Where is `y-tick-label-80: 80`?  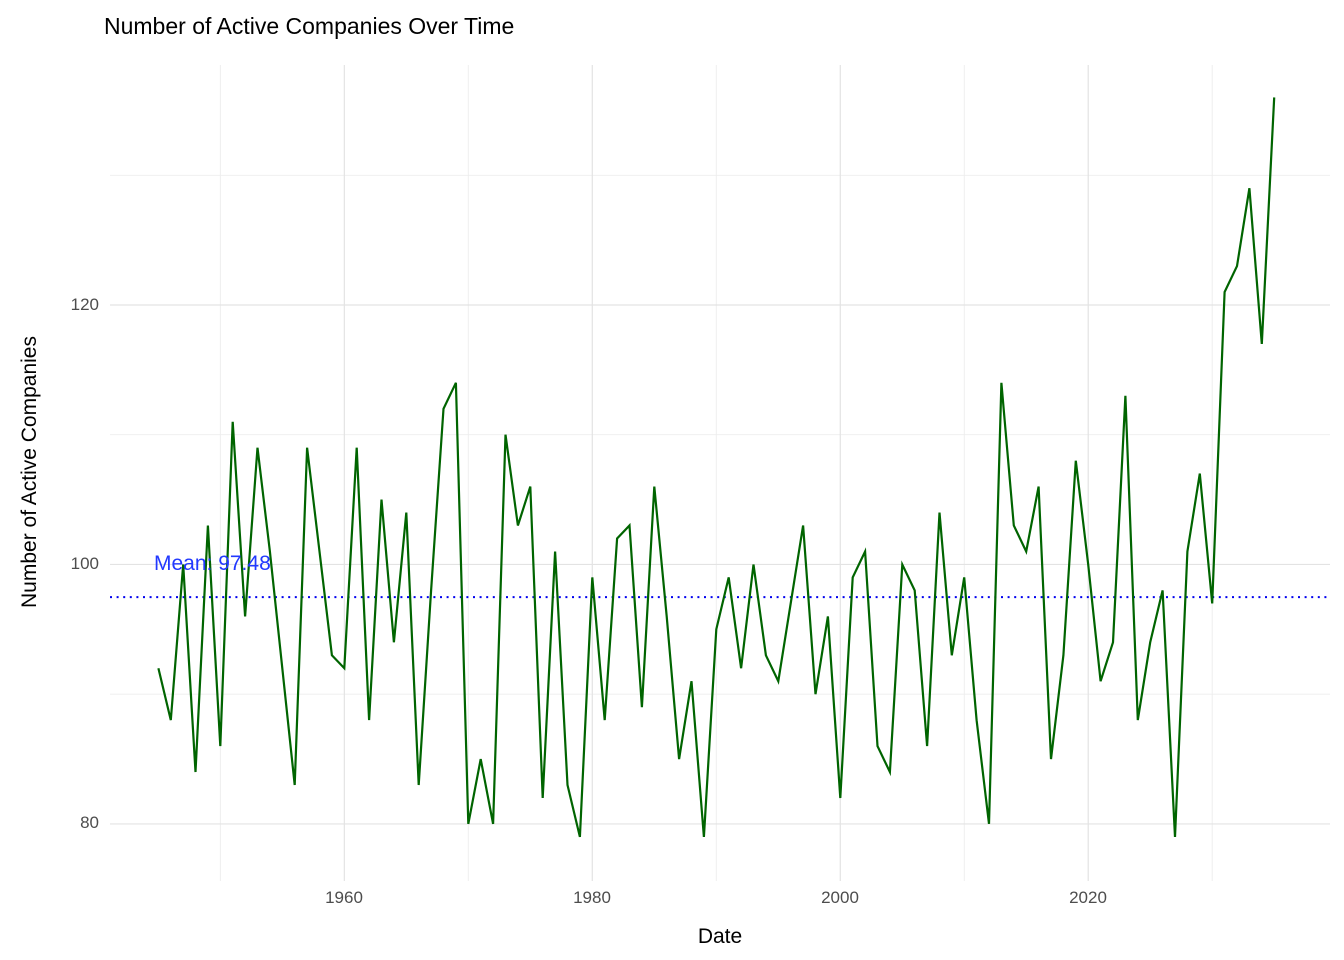 y-tick-label-80: 80 is located at coordinates (89, 822).